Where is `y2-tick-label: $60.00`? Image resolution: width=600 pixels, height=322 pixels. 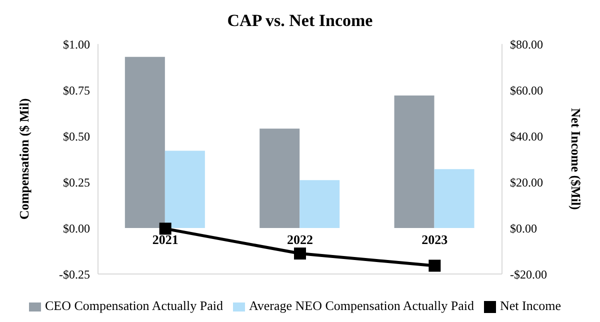 y2-tick-label: $60.00 is located at coordinates (526, 90).